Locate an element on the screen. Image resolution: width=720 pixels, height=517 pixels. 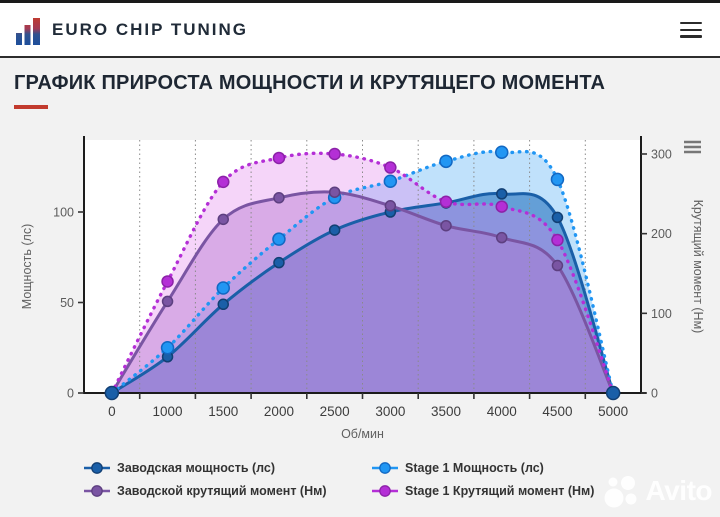
svg-text: 2000 is located at coordinates (279, 411).